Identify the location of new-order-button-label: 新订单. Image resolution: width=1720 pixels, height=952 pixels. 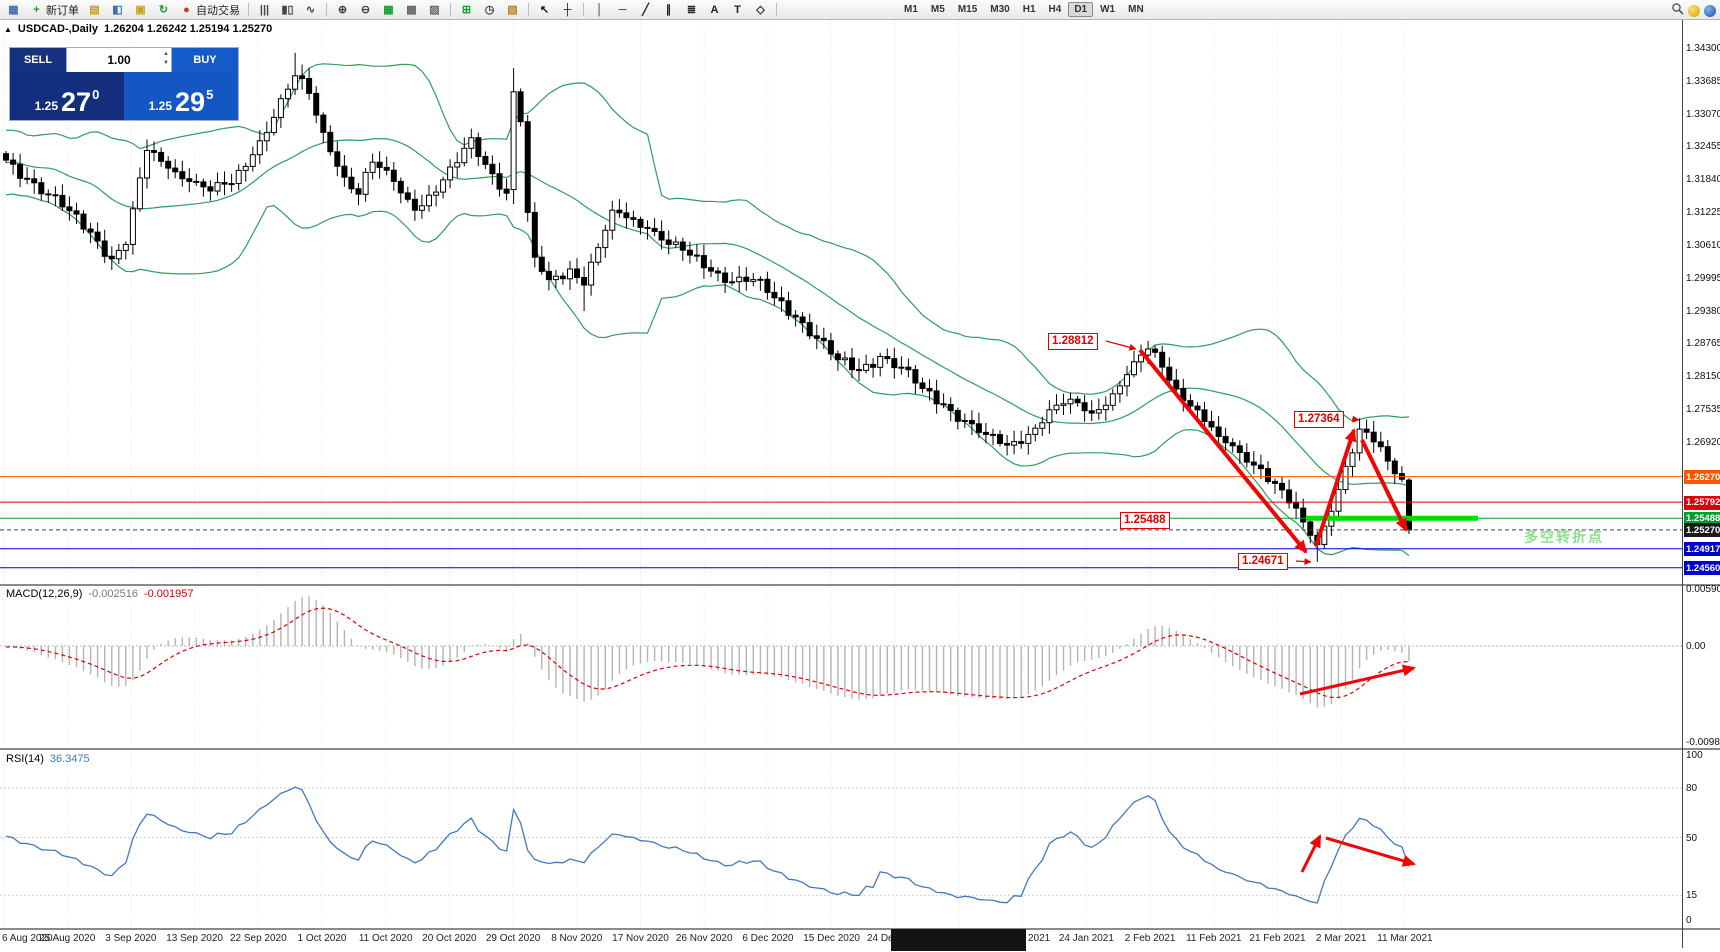
(62, 10).